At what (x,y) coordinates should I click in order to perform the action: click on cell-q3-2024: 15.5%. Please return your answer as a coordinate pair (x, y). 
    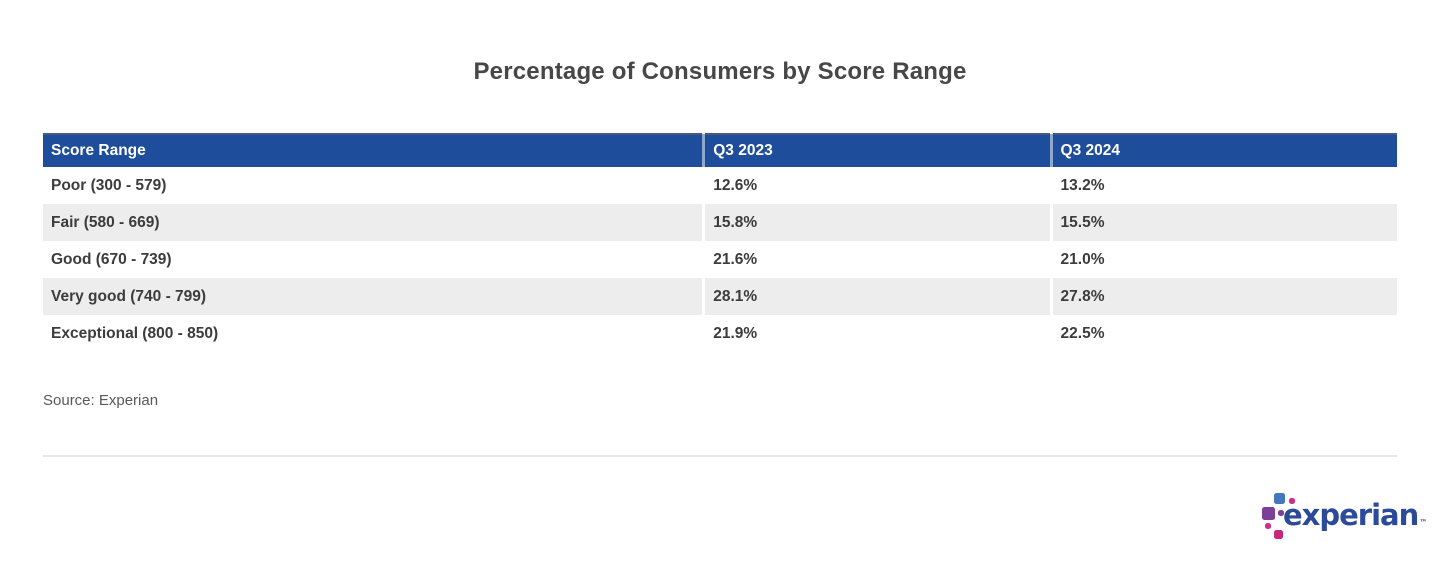
    Looking at the image, I should click on (1223, 222).